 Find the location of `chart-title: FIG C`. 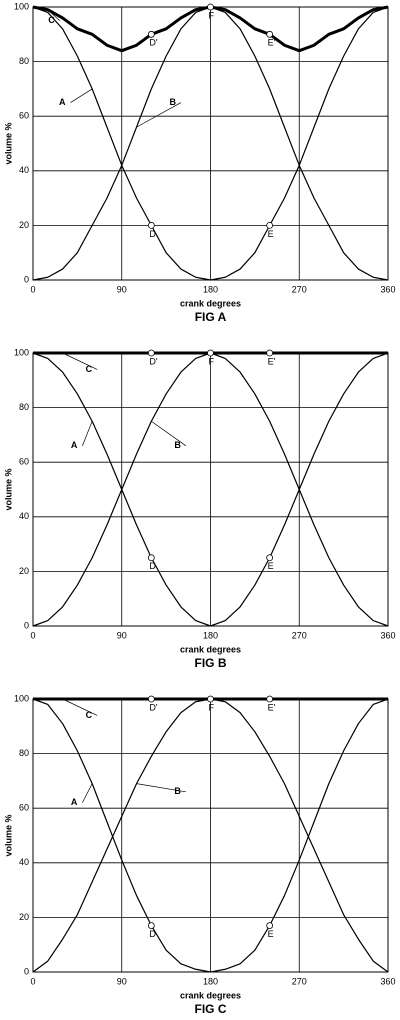

chart-title: FIG C is located at coordinates (211, 1009).